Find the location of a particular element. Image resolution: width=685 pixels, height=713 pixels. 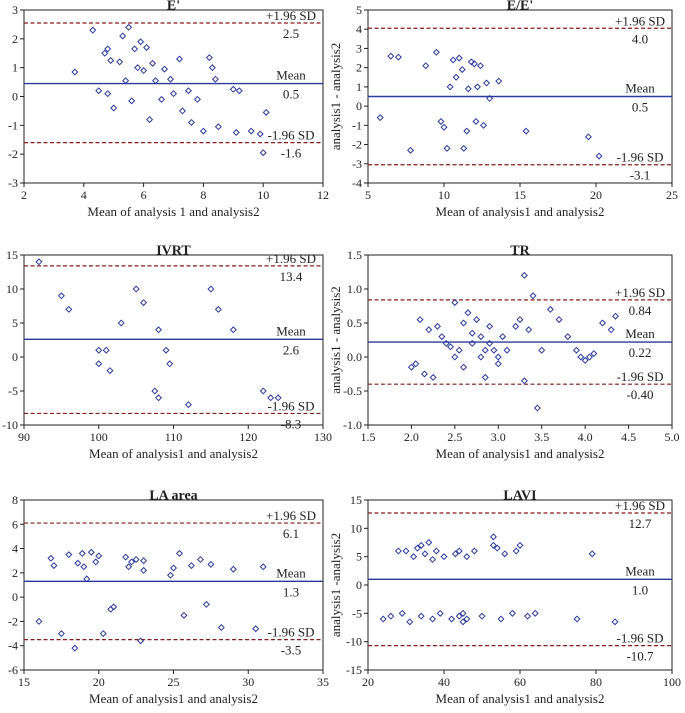

y-tick-label: -5 is located at coordinates (357, 613).